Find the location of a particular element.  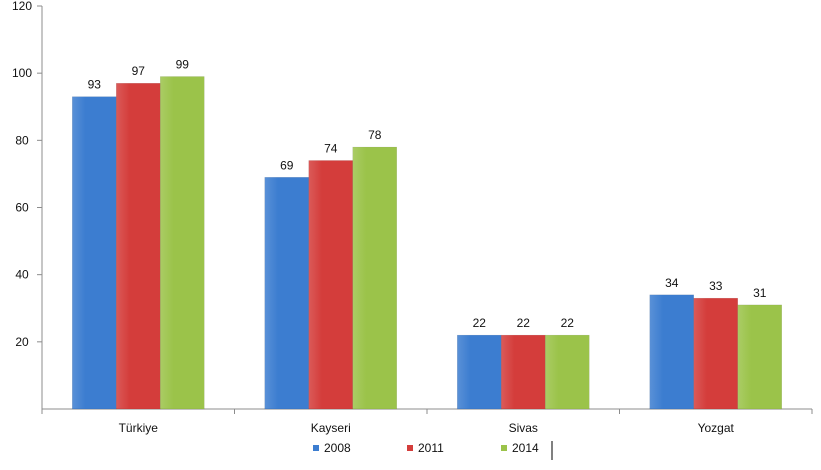

legend-swatch-2011 is located at coordinates (410, 448).